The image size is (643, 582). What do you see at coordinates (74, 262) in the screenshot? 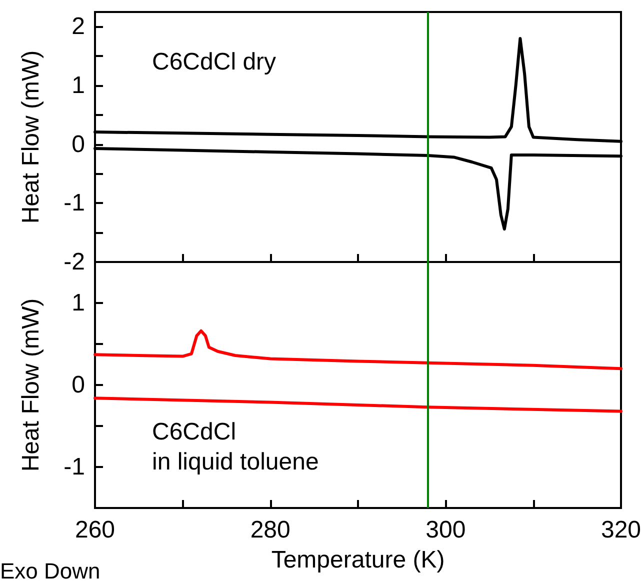
I see `y-tick-label: -2` at bounding box center [74, 262].